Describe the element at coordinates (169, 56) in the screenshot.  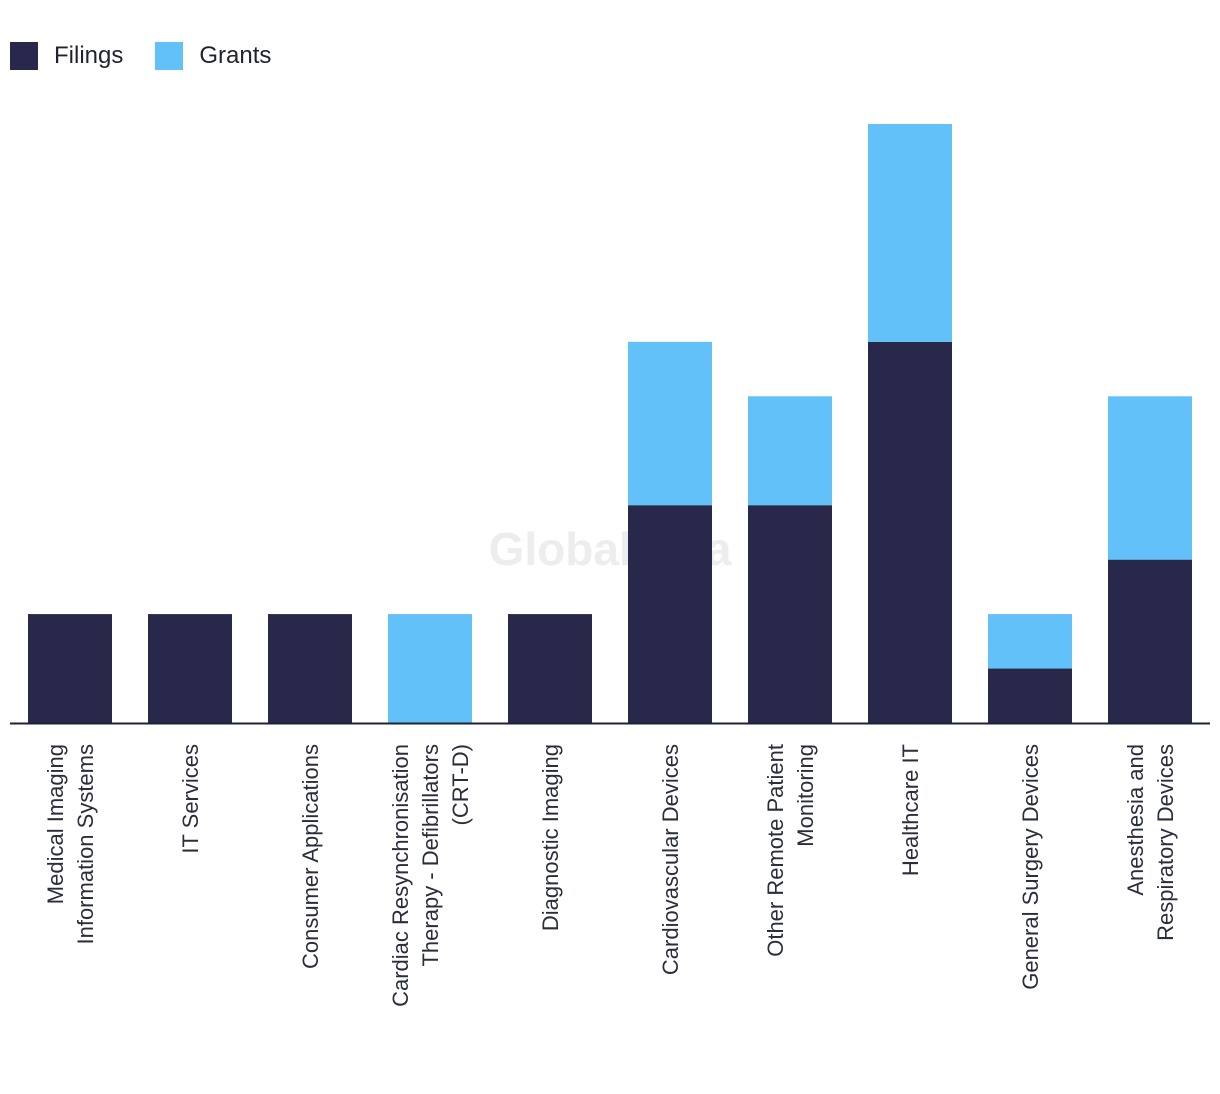
I see `legend-swatch-grants` at that location.